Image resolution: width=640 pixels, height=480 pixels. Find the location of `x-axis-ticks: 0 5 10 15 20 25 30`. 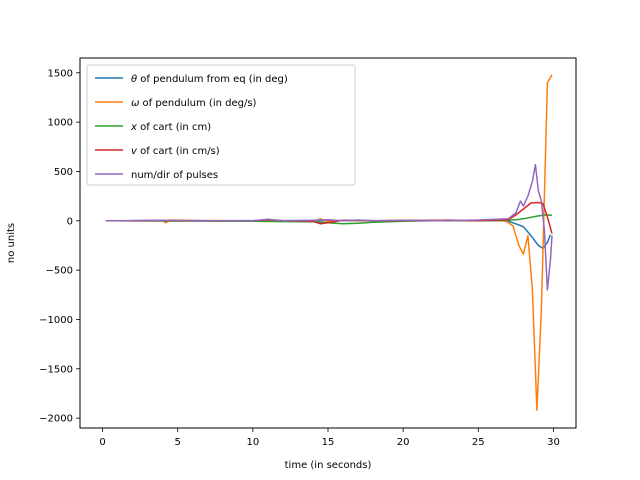

x-axis-ticks: 0 5 10 15 20 25 30 is located at coordinates (329, 438).